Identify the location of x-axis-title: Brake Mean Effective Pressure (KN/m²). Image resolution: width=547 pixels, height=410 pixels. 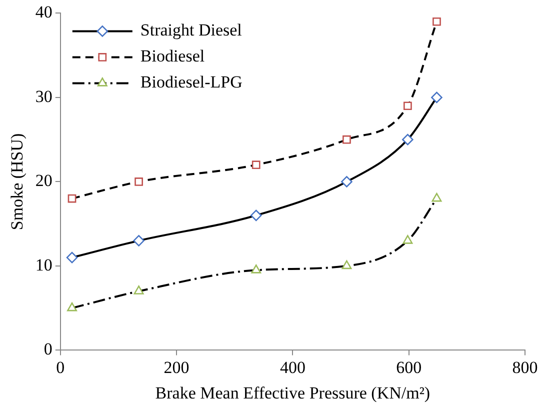
(292, 392).